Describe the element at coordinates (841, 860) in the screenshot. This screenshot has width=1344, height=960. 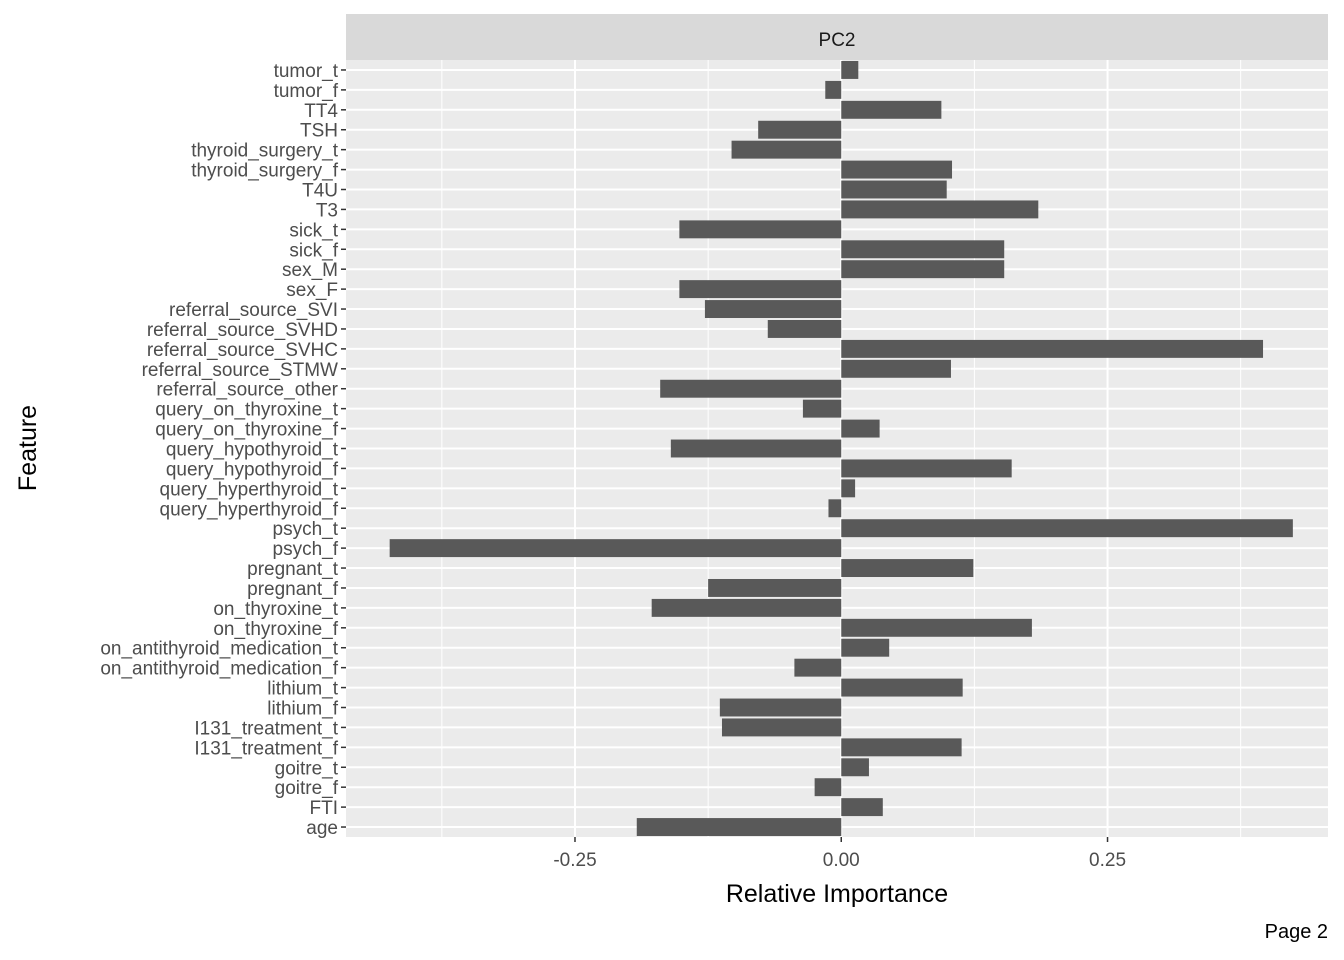
I see `x-tick-label: 0.00` at that location.